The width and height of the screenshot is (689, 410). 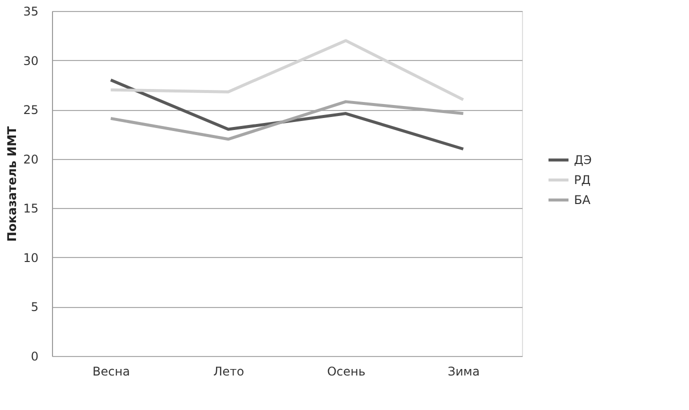 I want to click on legend-label: ДЭ, so click(x=583, y=160).